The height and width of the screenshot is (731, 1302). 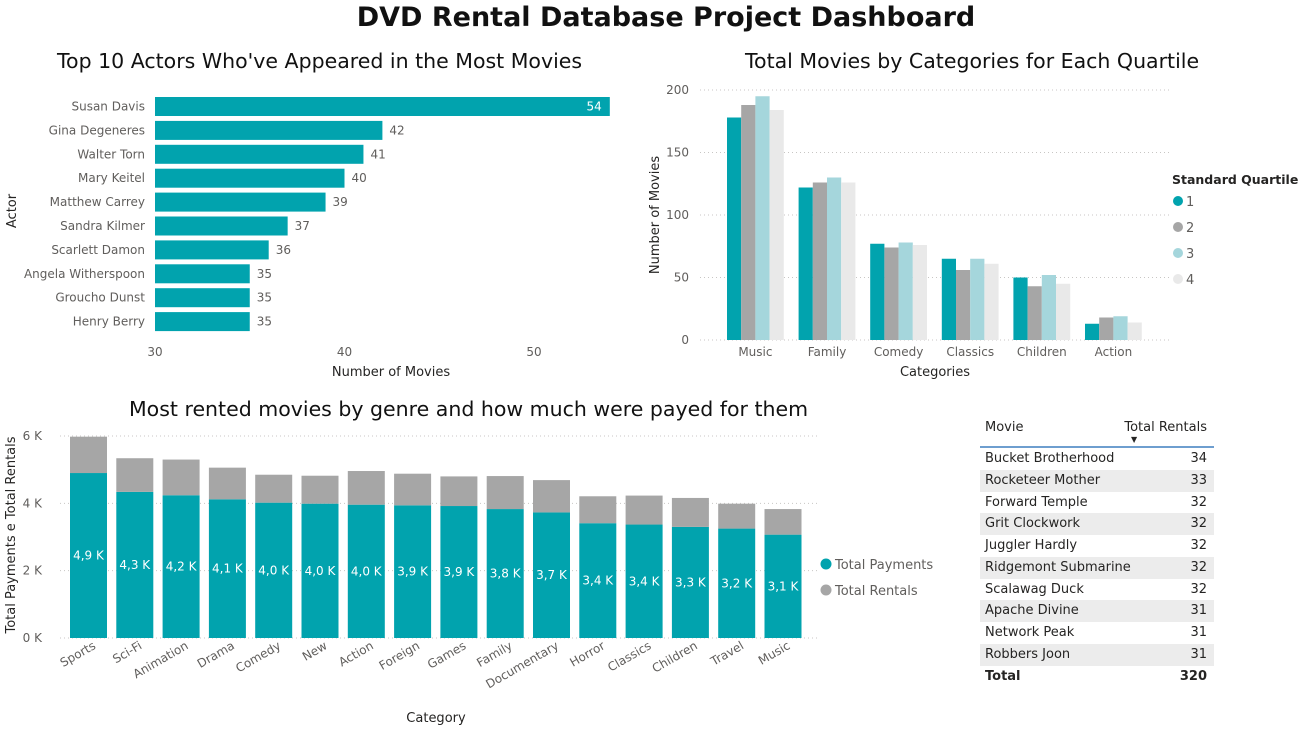 What do you see at coordinates (1190, 228) in the screenshot?
I see `legend-item-label: 2` at bounding box center [1190, 228].